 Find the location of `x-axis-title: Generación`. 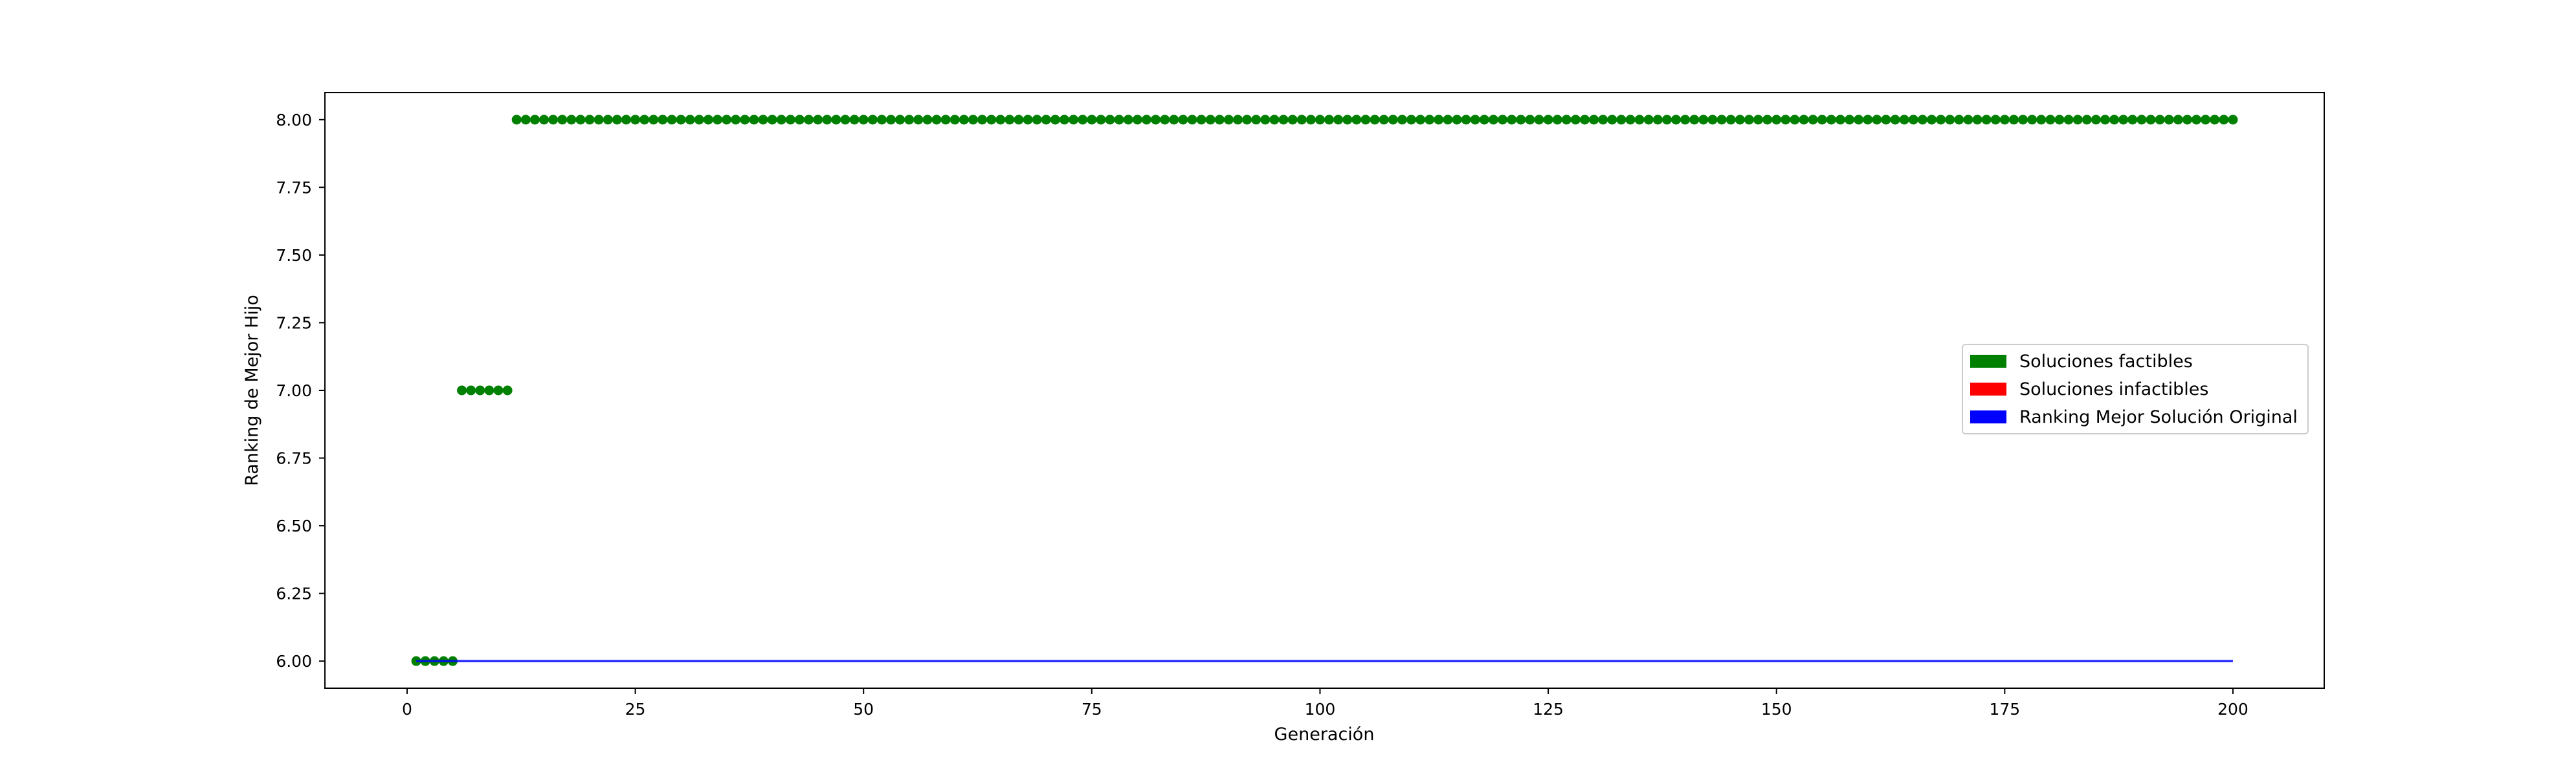

x-axis-title: Generación is located at coordinates (1324, 734).